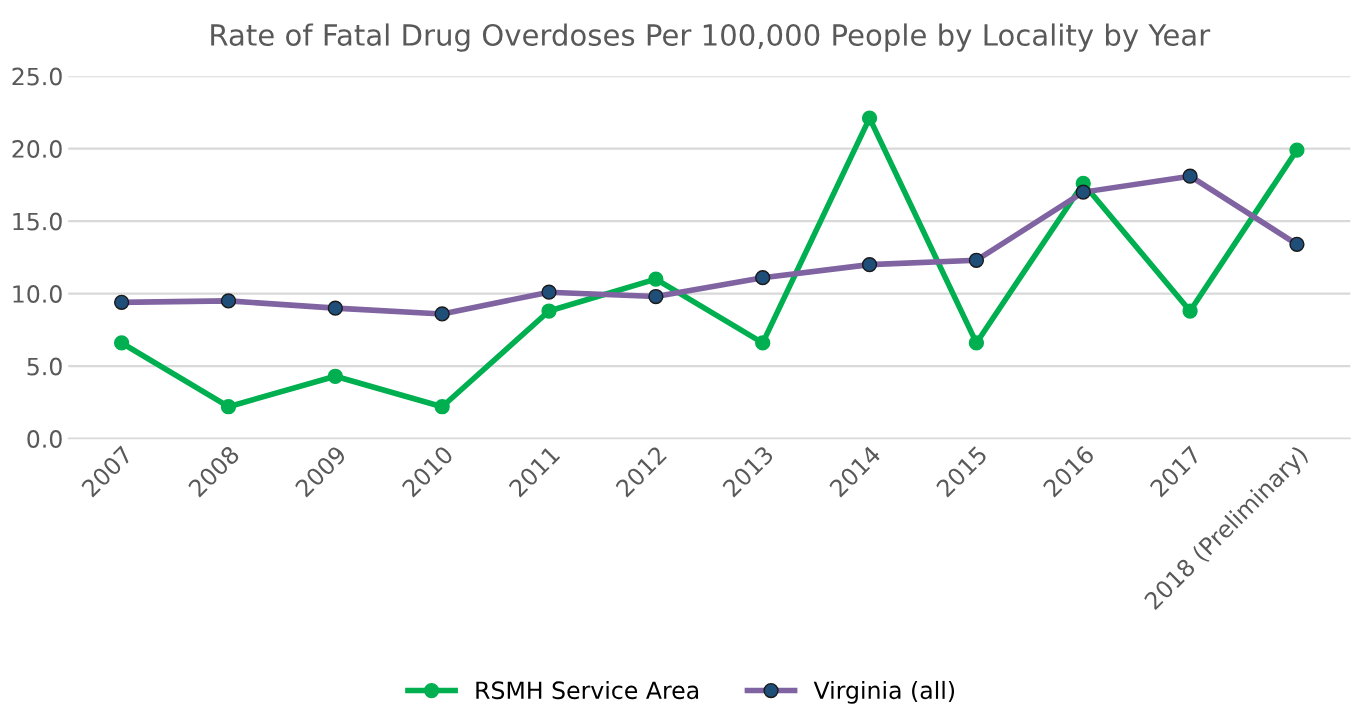 The image size is (1364, 725). I want to click on chart-title: Rate of Fatal Drug Overdoses Per 100,000 People by Locality by Year, so click(711, 37).